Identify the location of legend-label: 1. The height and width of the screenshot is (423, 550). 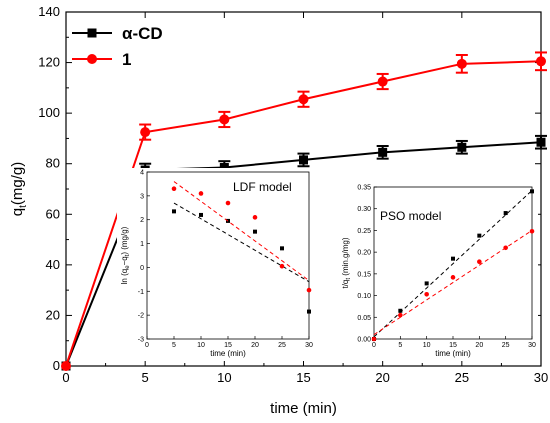
(126, 59).